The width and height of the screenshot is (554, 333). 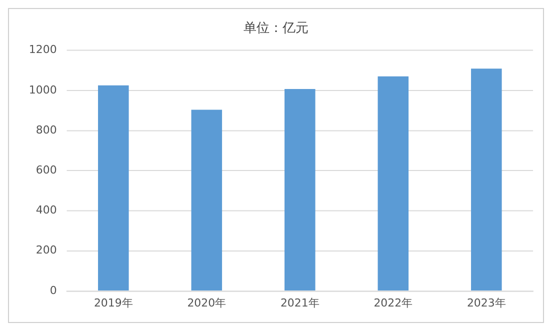 What do you see at coordinates (53, 290) in the screenshot?
I see `y-tick-label: 0` at bounding box center [53, 290].